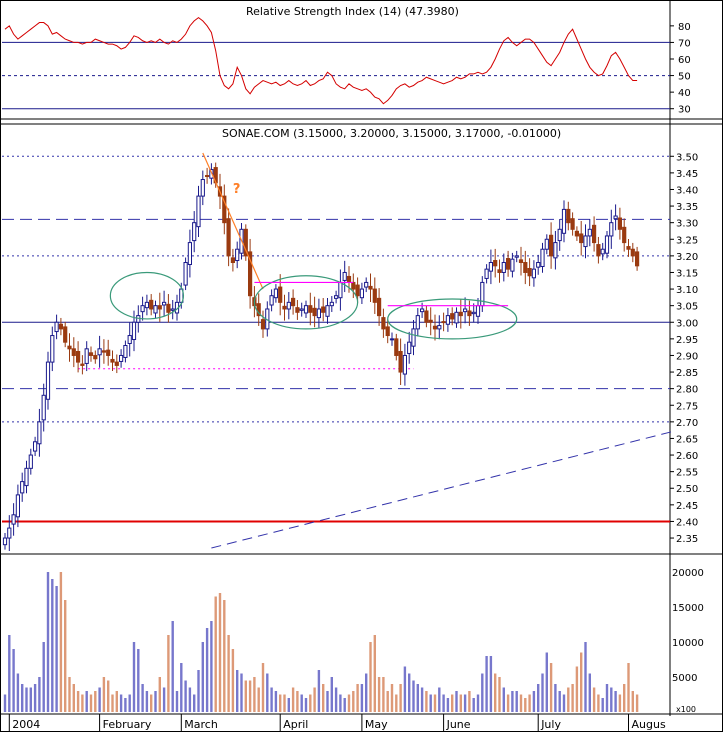 Image resolution: width=723 pixels, height=732 pixels. What do you see at coordinates (201, 724) in the screenshot?
I see `month-label: March` at bounding box center [201, 724].